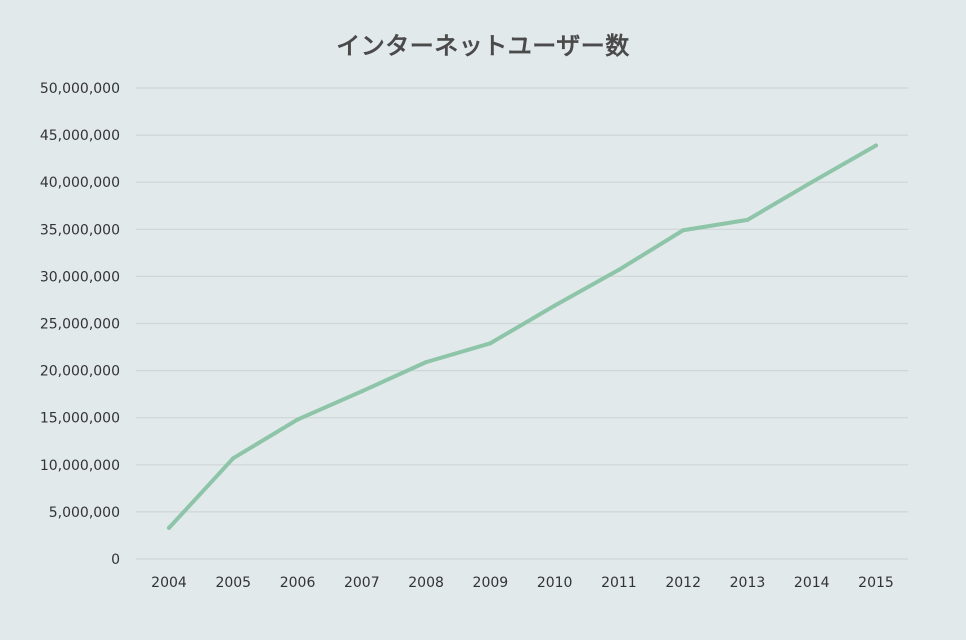  Describe the element at coordinates (233, 583) in the screenshot. I see `x-tick-label: 2005` at that location.